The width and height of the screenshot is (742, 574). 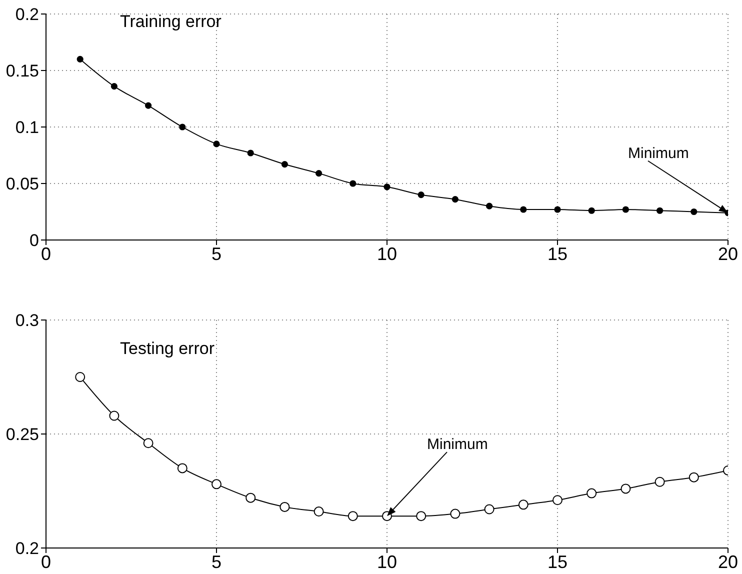 What do you see at coordinates (22, 434) in the screenshot?
I see `y-tick-label: 0.25` at bounding box center [22, 434].